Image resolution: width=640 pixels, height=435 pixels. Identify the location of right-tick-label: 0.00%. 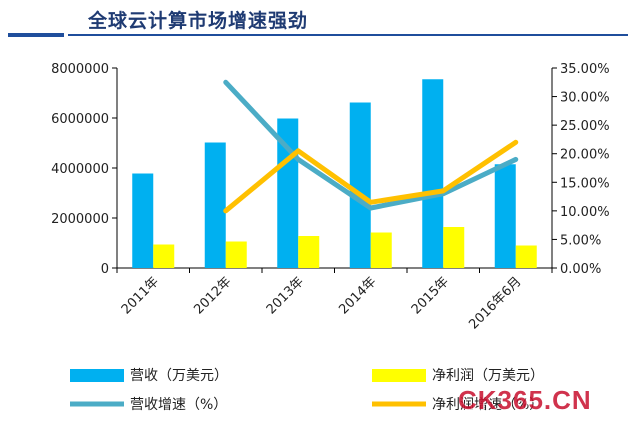
(580, 269).